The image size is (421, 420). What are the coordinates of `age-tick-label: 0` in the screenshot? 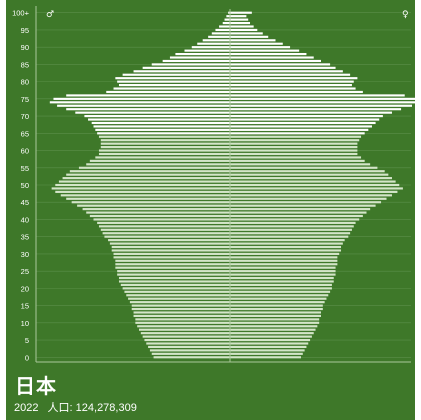 It's located at (27, 357).